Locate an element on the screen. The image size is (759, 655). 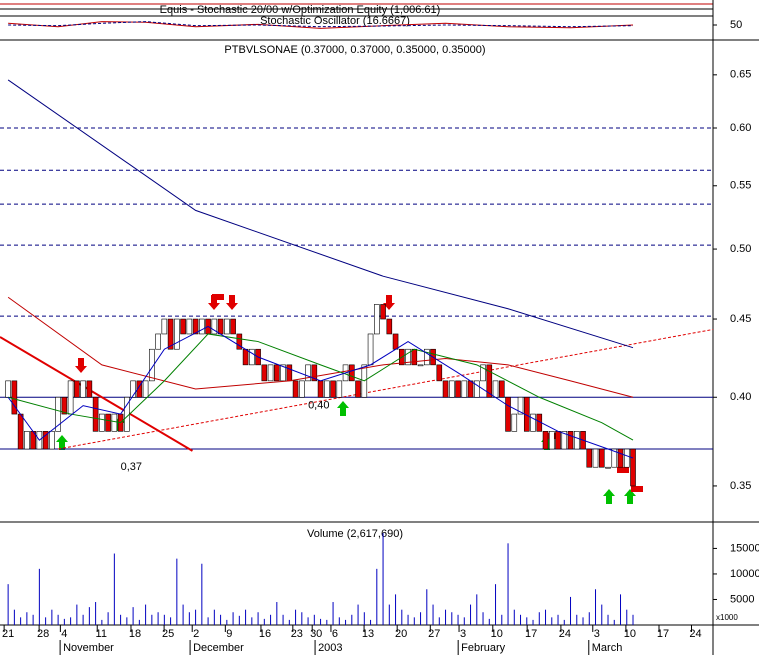
x-tick-label: 25 is located at coordinates (168, 634).